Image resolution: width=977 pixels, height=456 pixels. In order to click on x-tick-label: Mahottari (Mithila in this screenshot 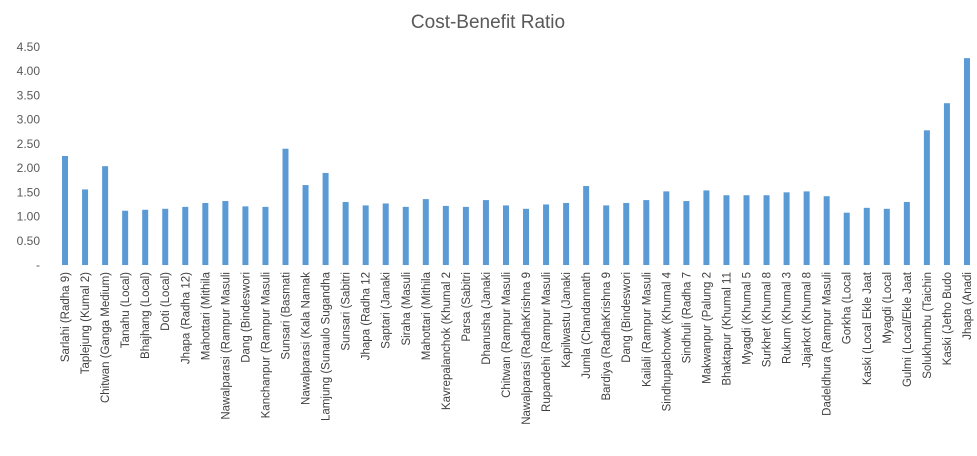, I will do `click(206, 315)`.